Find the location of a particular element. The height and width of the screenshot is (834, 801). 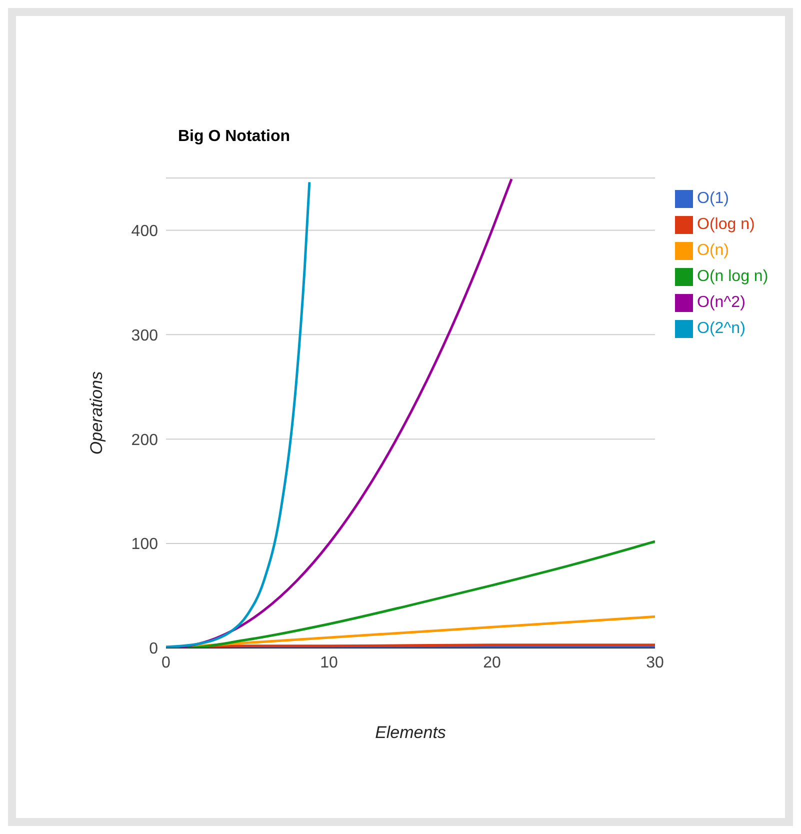

x-tick-label: 20 is located at coordinates (492, 663).